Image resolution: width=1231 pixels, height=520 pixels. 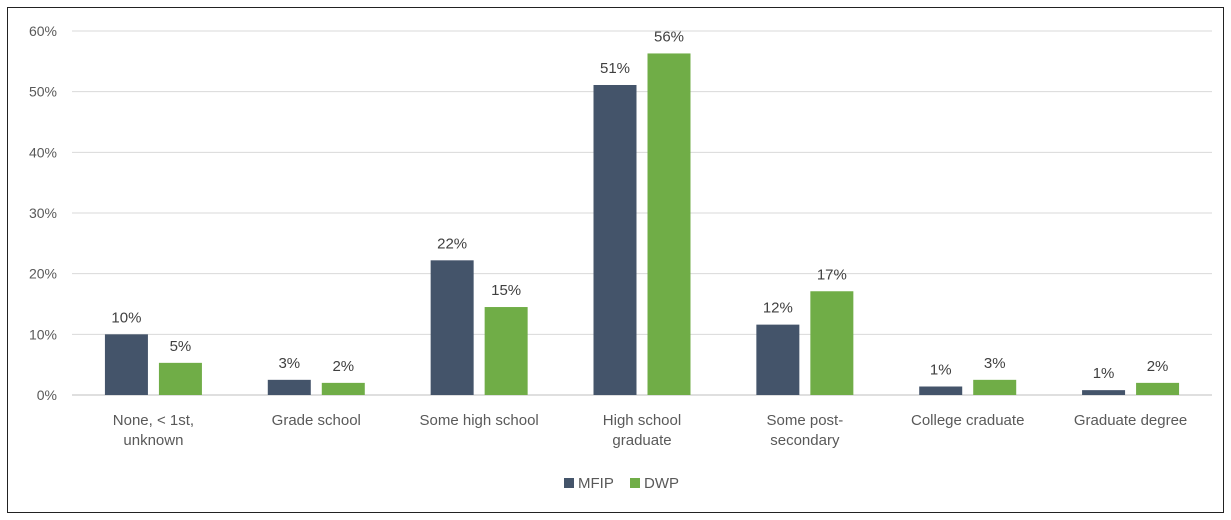 What do you see at coordinates (635, 483) in the screenshot?
I see `legend-swatch-dwp` at bounding box center [635, 483].